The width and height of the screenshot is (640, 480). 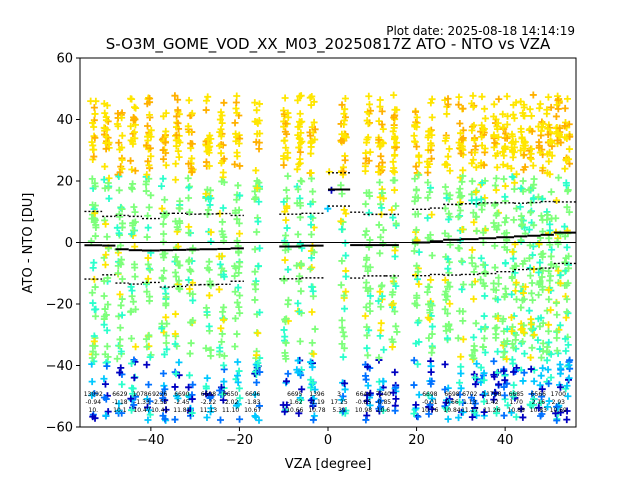 What do you see at coordinates (559, 402) in the screenshot?
I see `annotation-text: 2.93` at bounding box center [559, 402].